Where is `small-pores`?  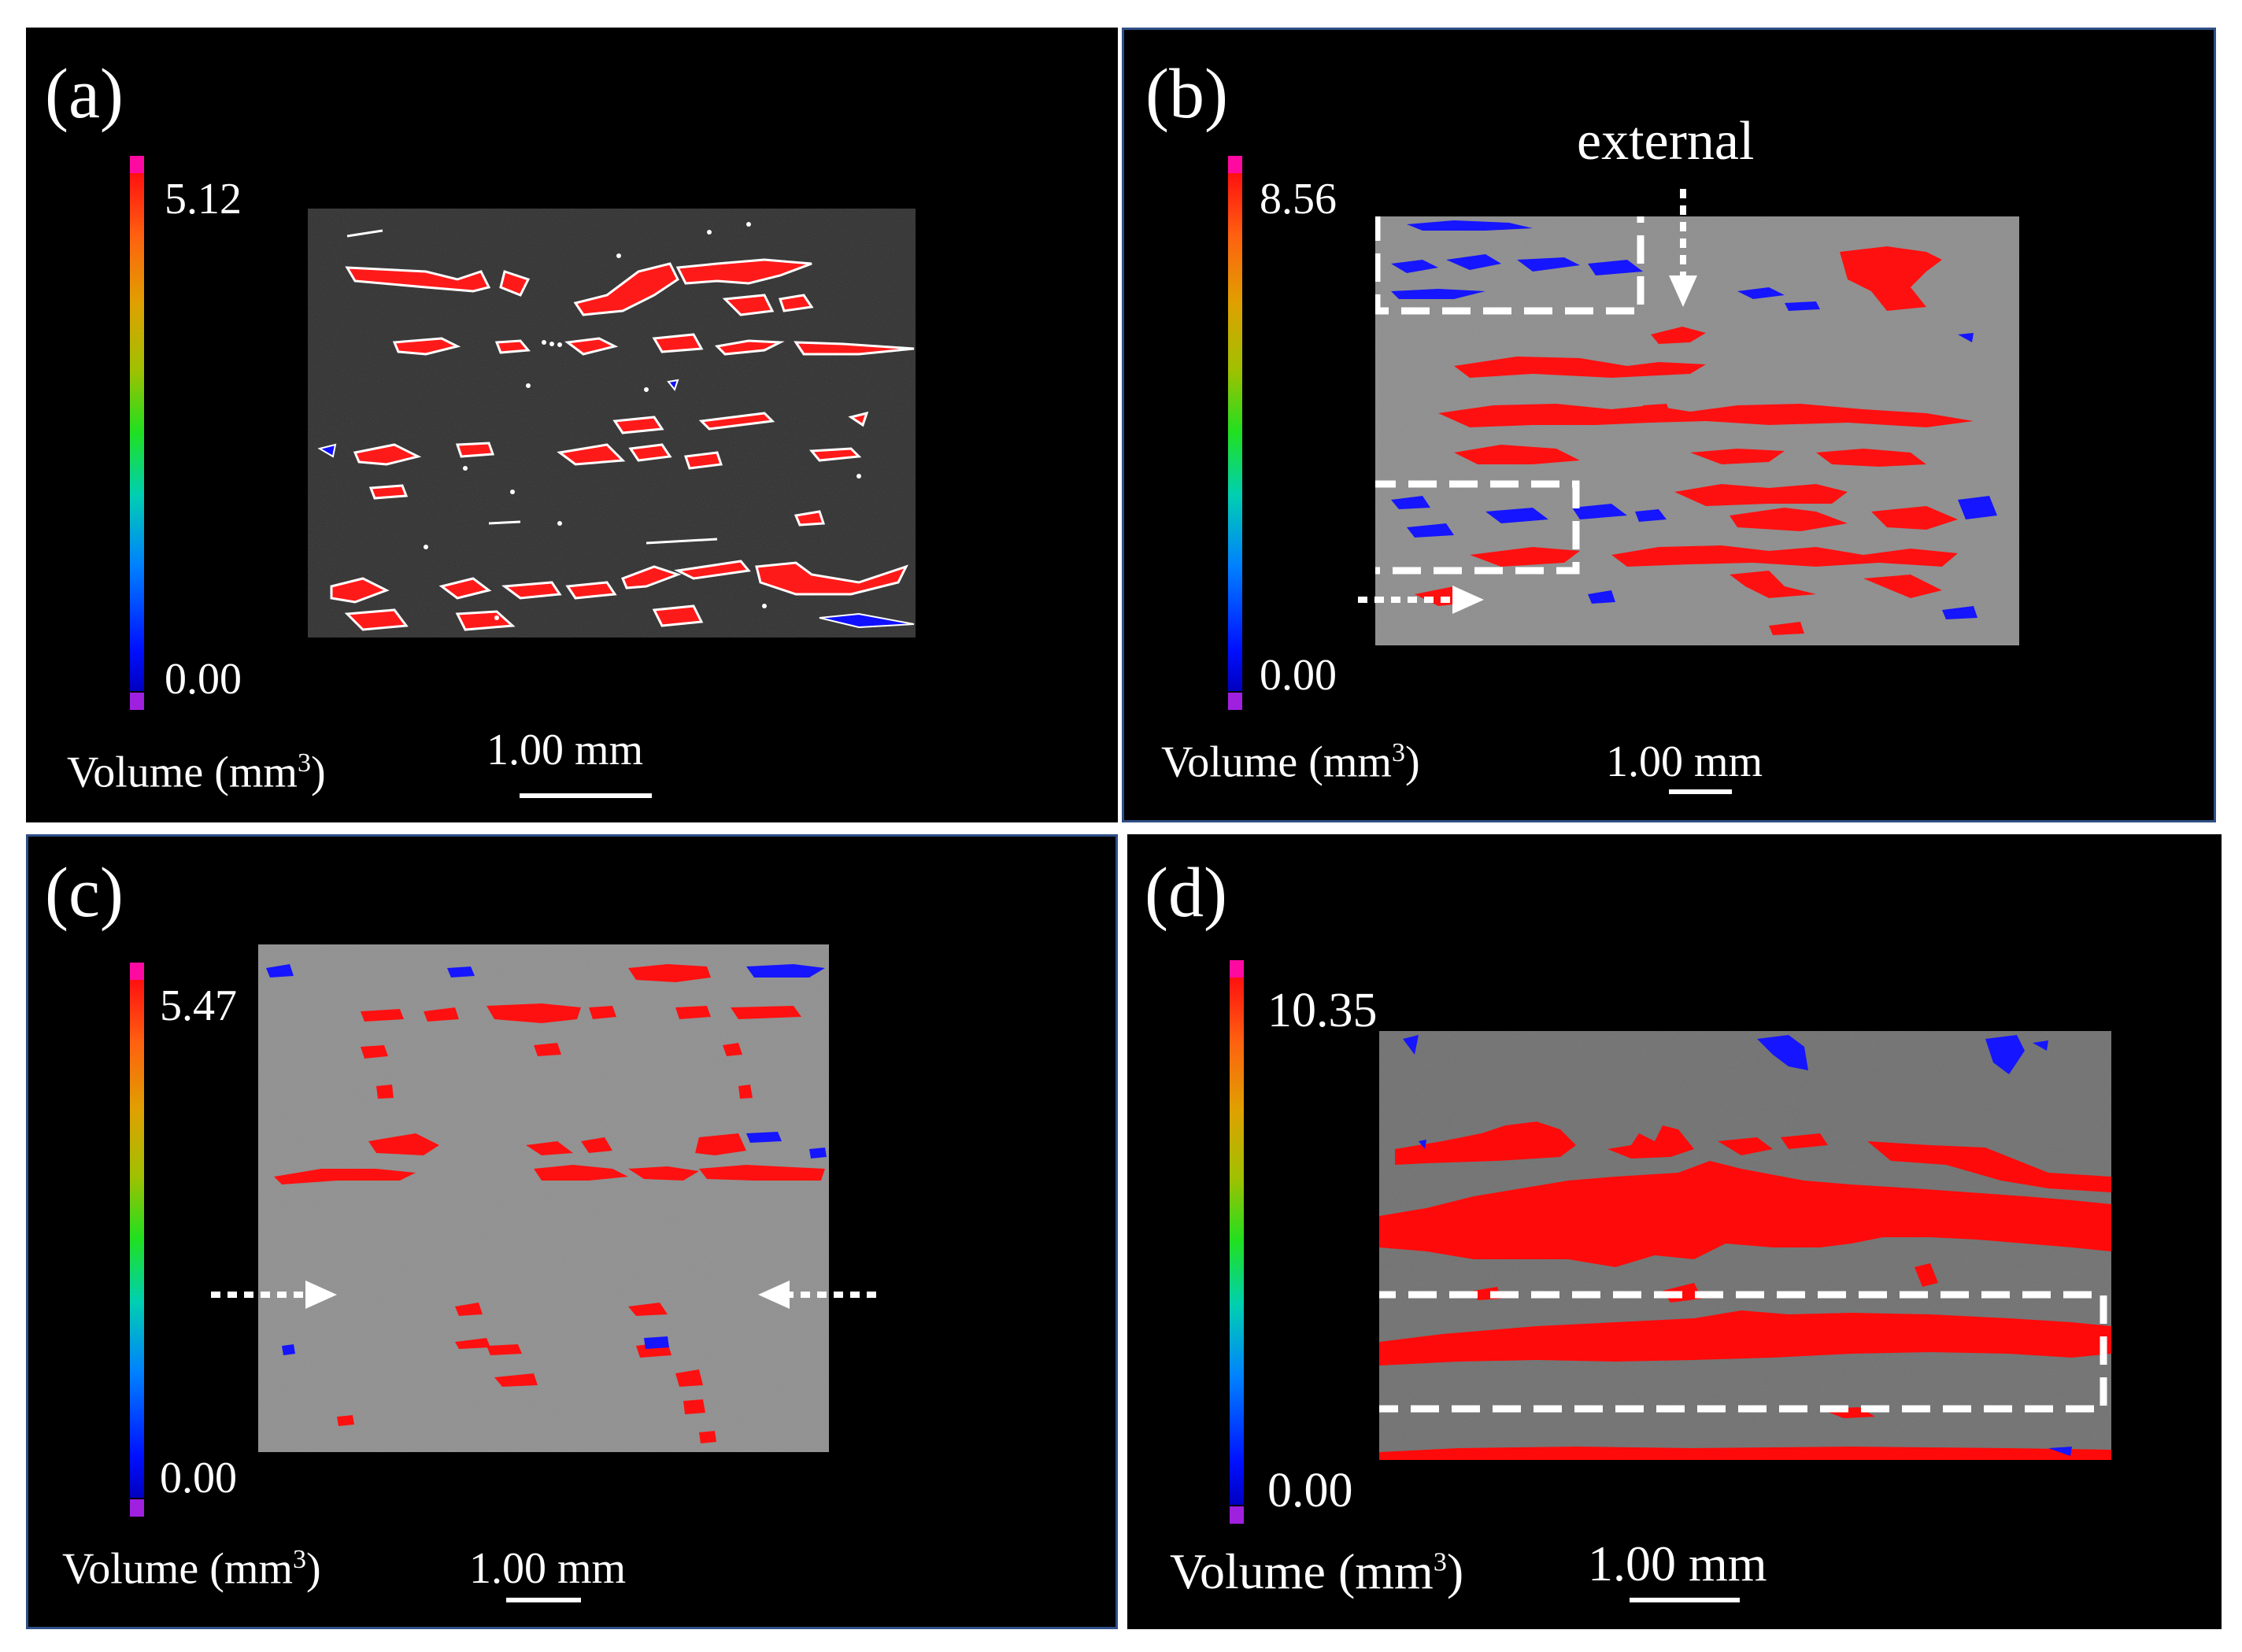 small-pores is located at coordinates (642, 421).